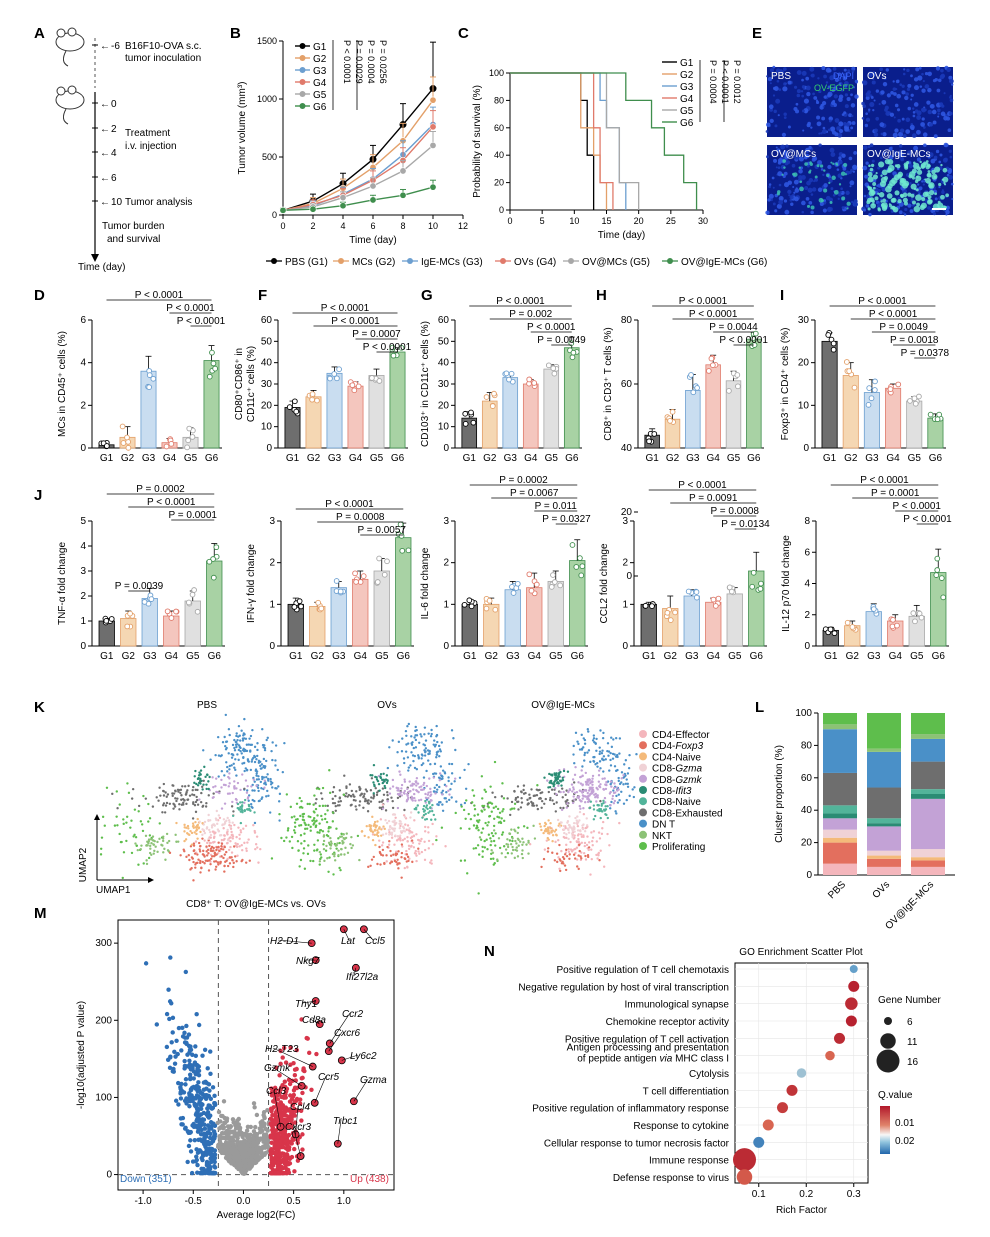  I want to click on y-tick-label: 40, so click(807, 810).